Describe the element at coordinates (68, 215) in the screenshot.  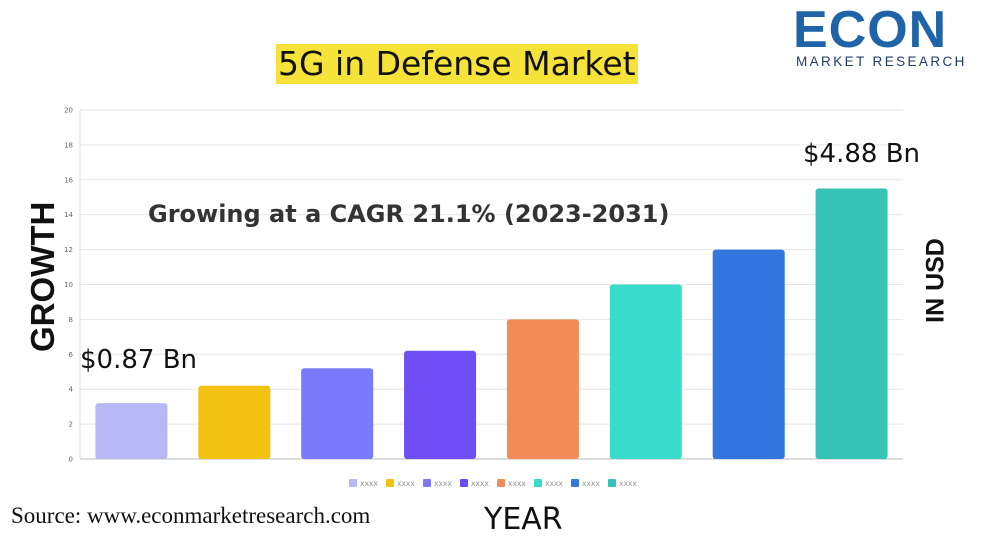
I see `y-tick-label: 14` at that location.